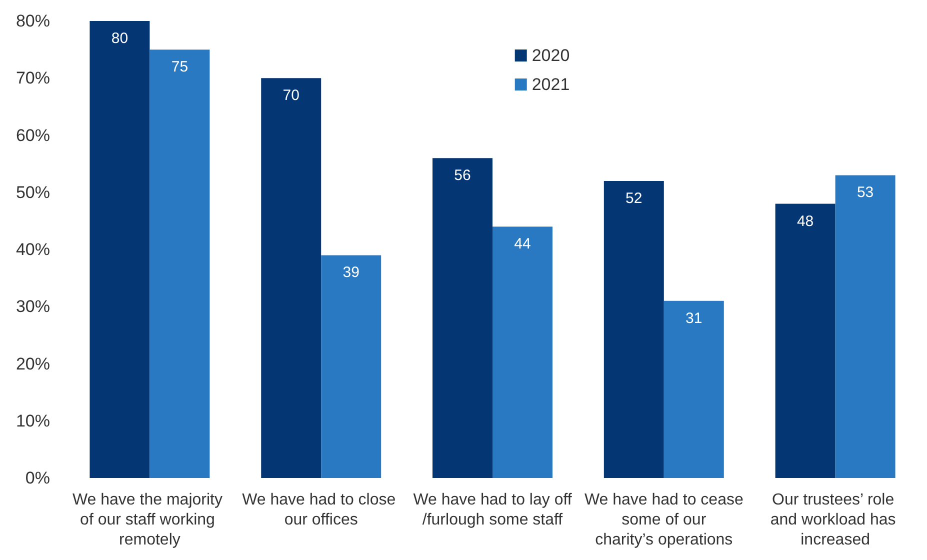  What do you see at coordinates (33, 78) in the screenshot?
I see `y-tick-label: 70%` at bounding box center [33, 78].